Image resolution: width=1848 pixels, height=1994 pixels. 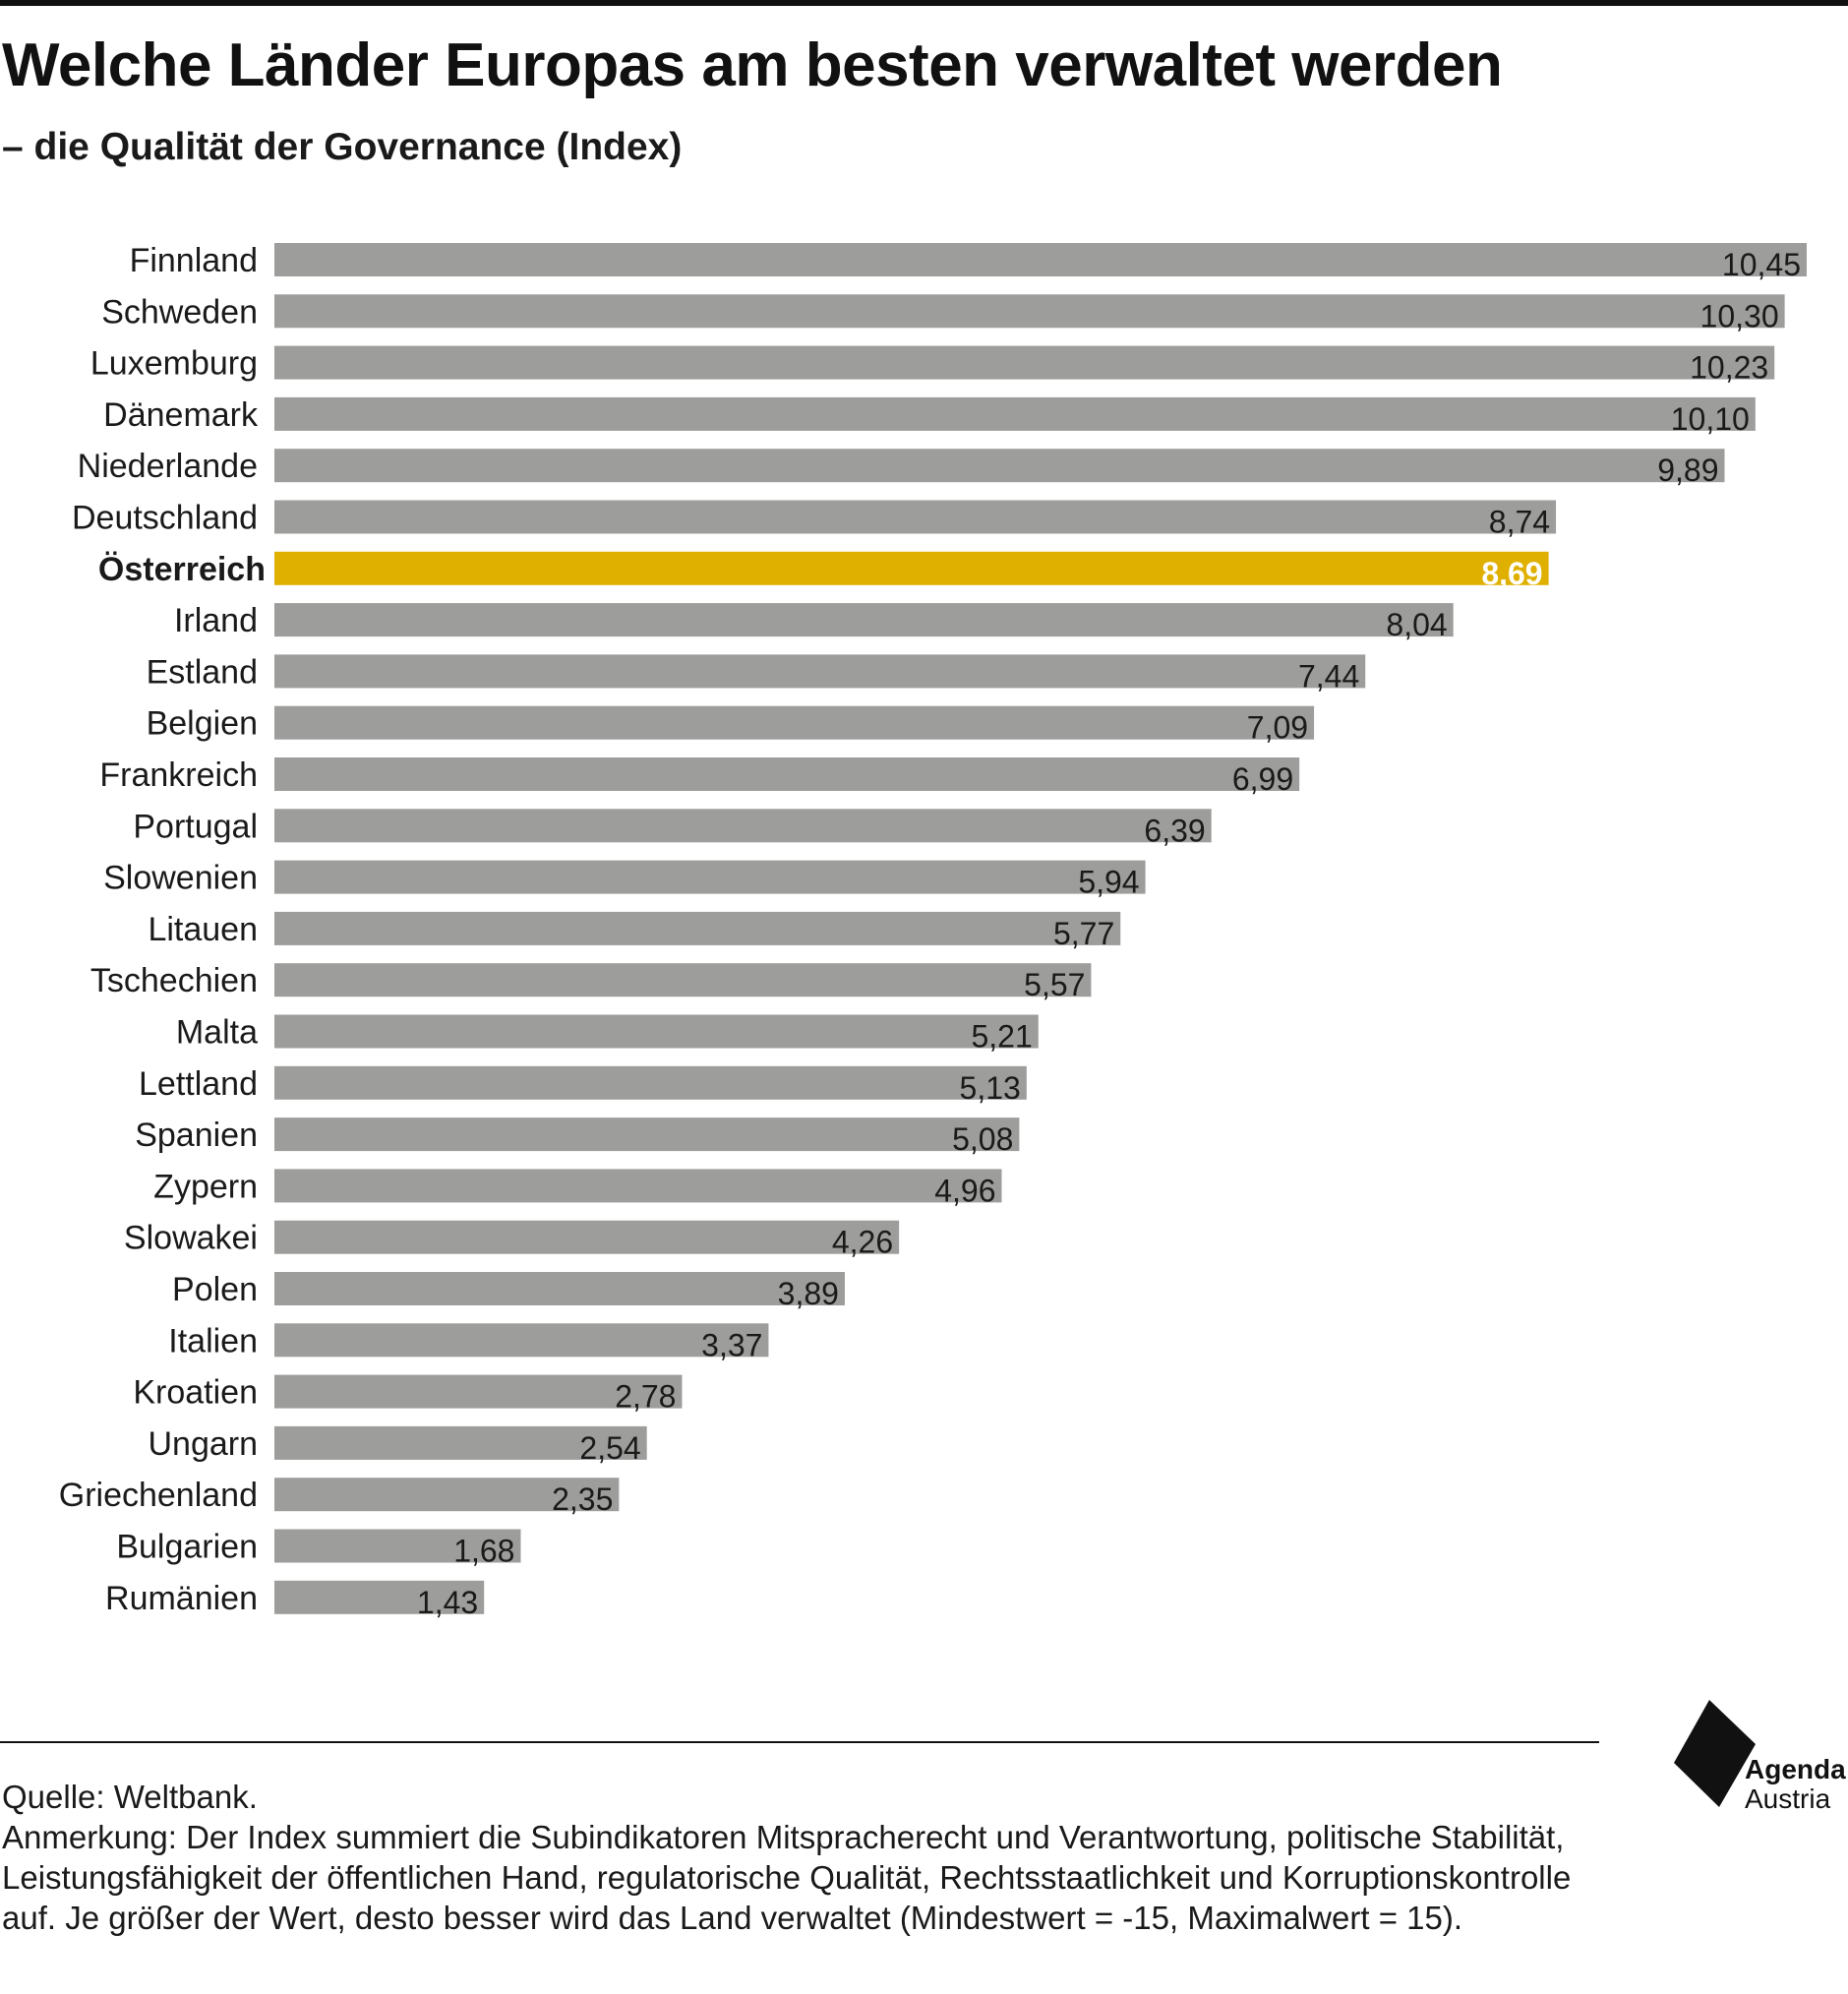 What do you see at coordinates (194, 260) in the screenshot?
I see `category-label: Finnland` at bounding box center [194, 260].